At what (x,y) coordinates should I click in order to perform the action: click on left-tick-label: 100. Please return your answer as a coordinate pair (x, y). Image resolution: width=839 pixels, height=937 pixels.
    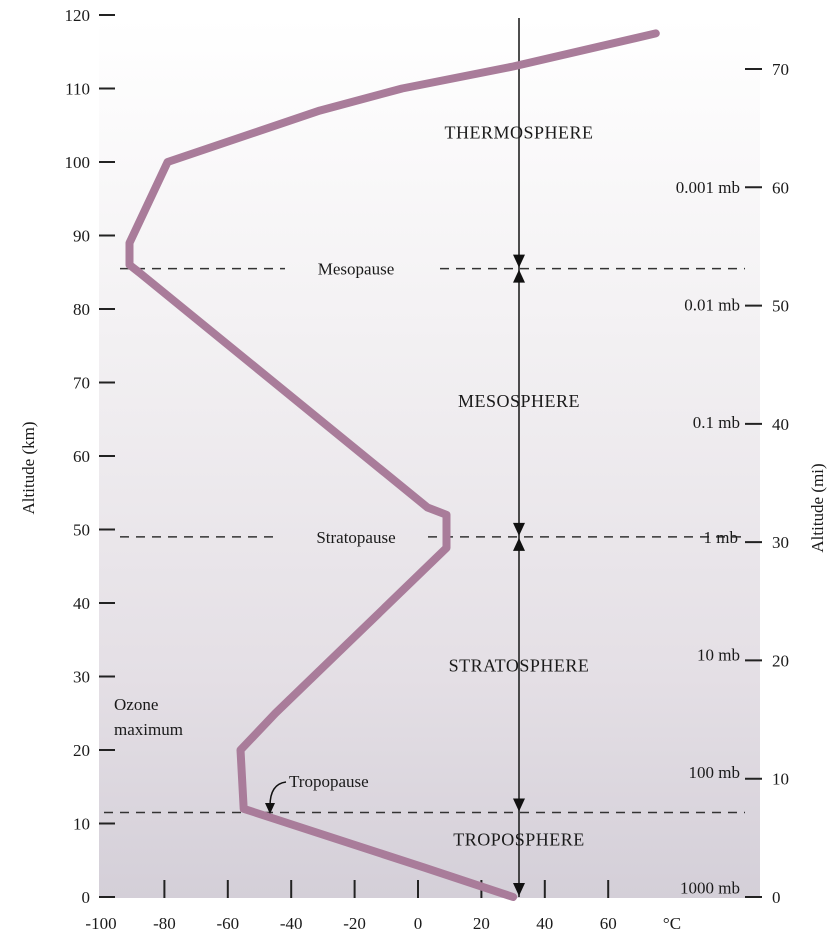
    Looking at the image, I should click on (78, 162).